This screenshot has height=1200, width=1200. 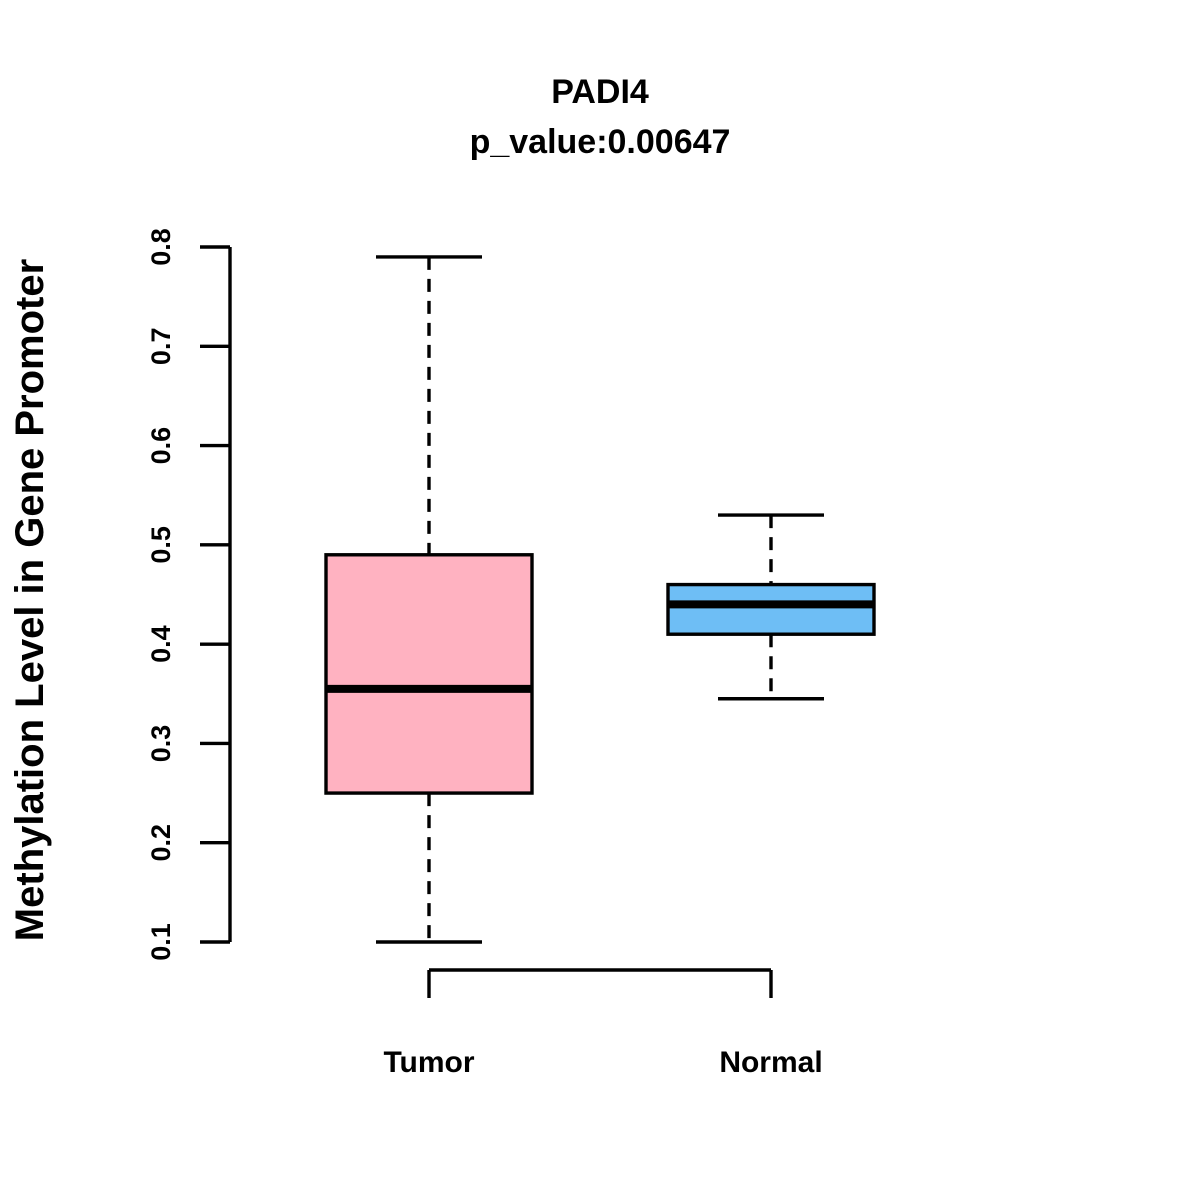 What do you see at coordinates (161, 347) in the screenshot?
I see `y-tick-label: 0.7` at bounding box center [161, 347].